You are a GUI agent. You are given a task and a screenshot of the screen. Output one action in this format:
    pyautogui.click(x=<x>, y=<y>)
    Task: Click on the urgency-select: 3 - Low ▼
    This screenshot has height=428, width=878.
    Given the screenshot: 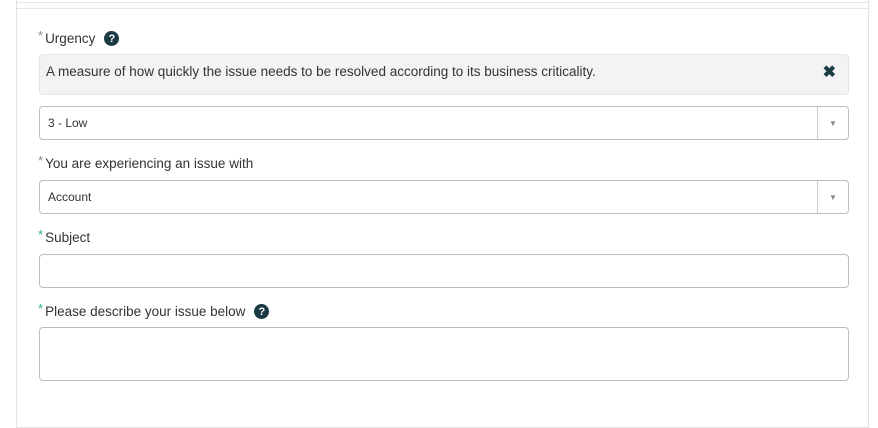 What is the action you would take?
    pyautogui.click(x=444, y=123)
    